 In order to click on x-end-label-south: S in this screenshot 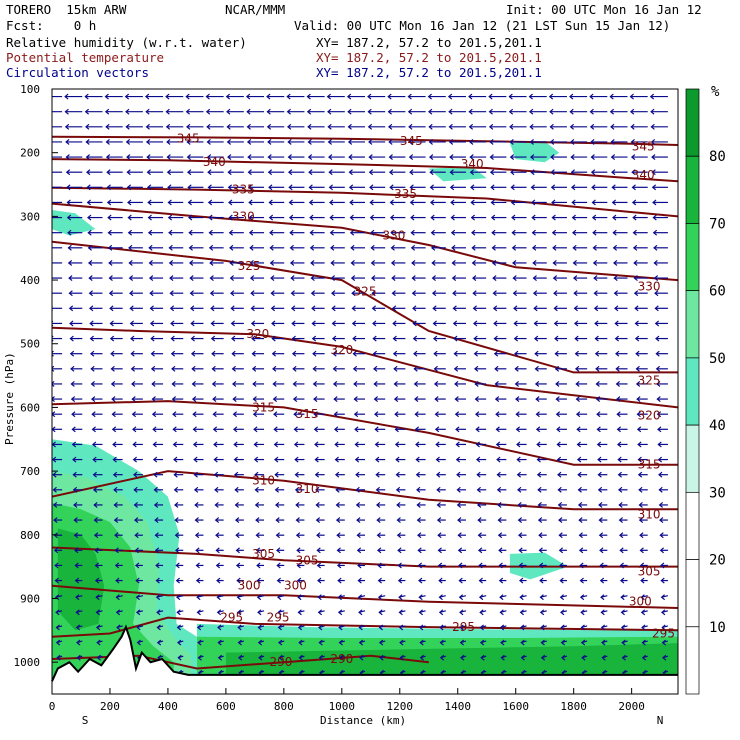, I will do `click(85, 720)`.